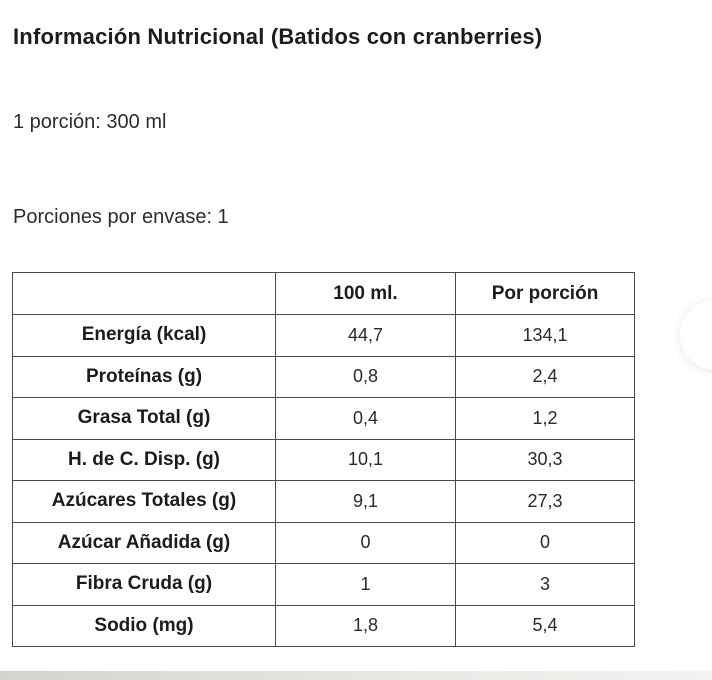 This screenshot has height=680, width=712. I want to click on table-row: Proteínas (g) 0,8 2,4, so click(323, 376).